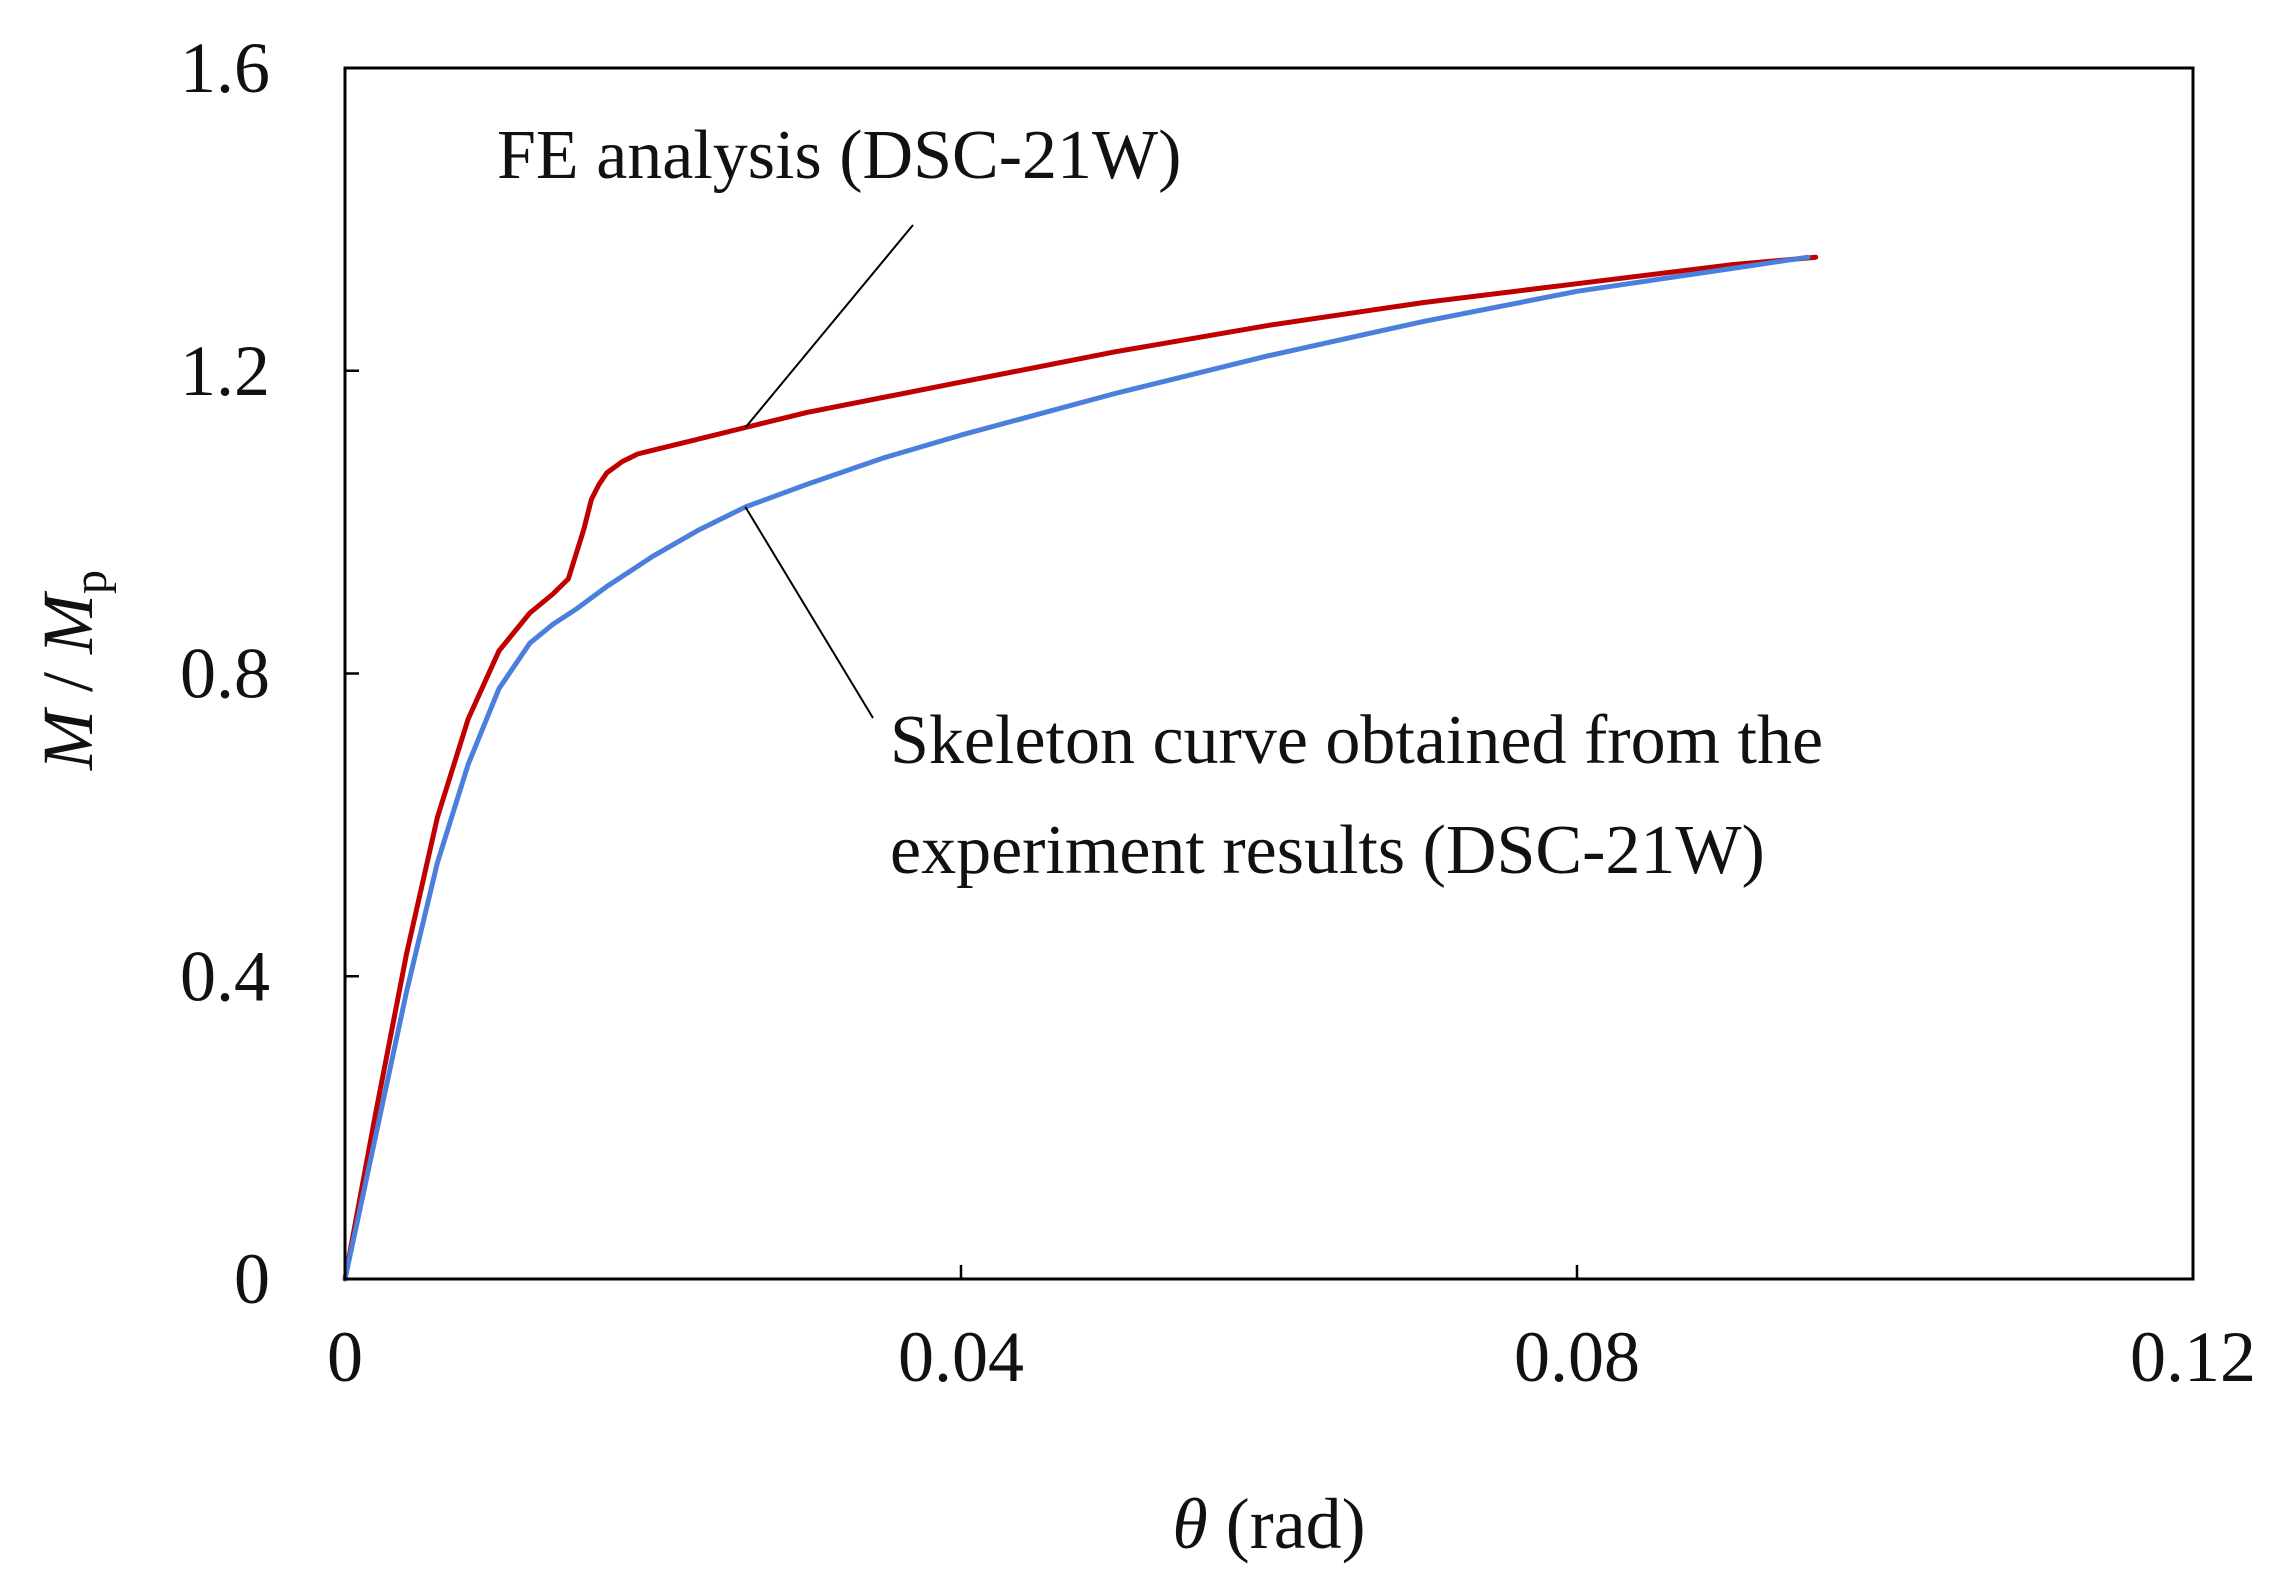 This screenshot has height=1580, width=2278. I want to click on x-axis-title: θ (rad), so click(1268, 1524).